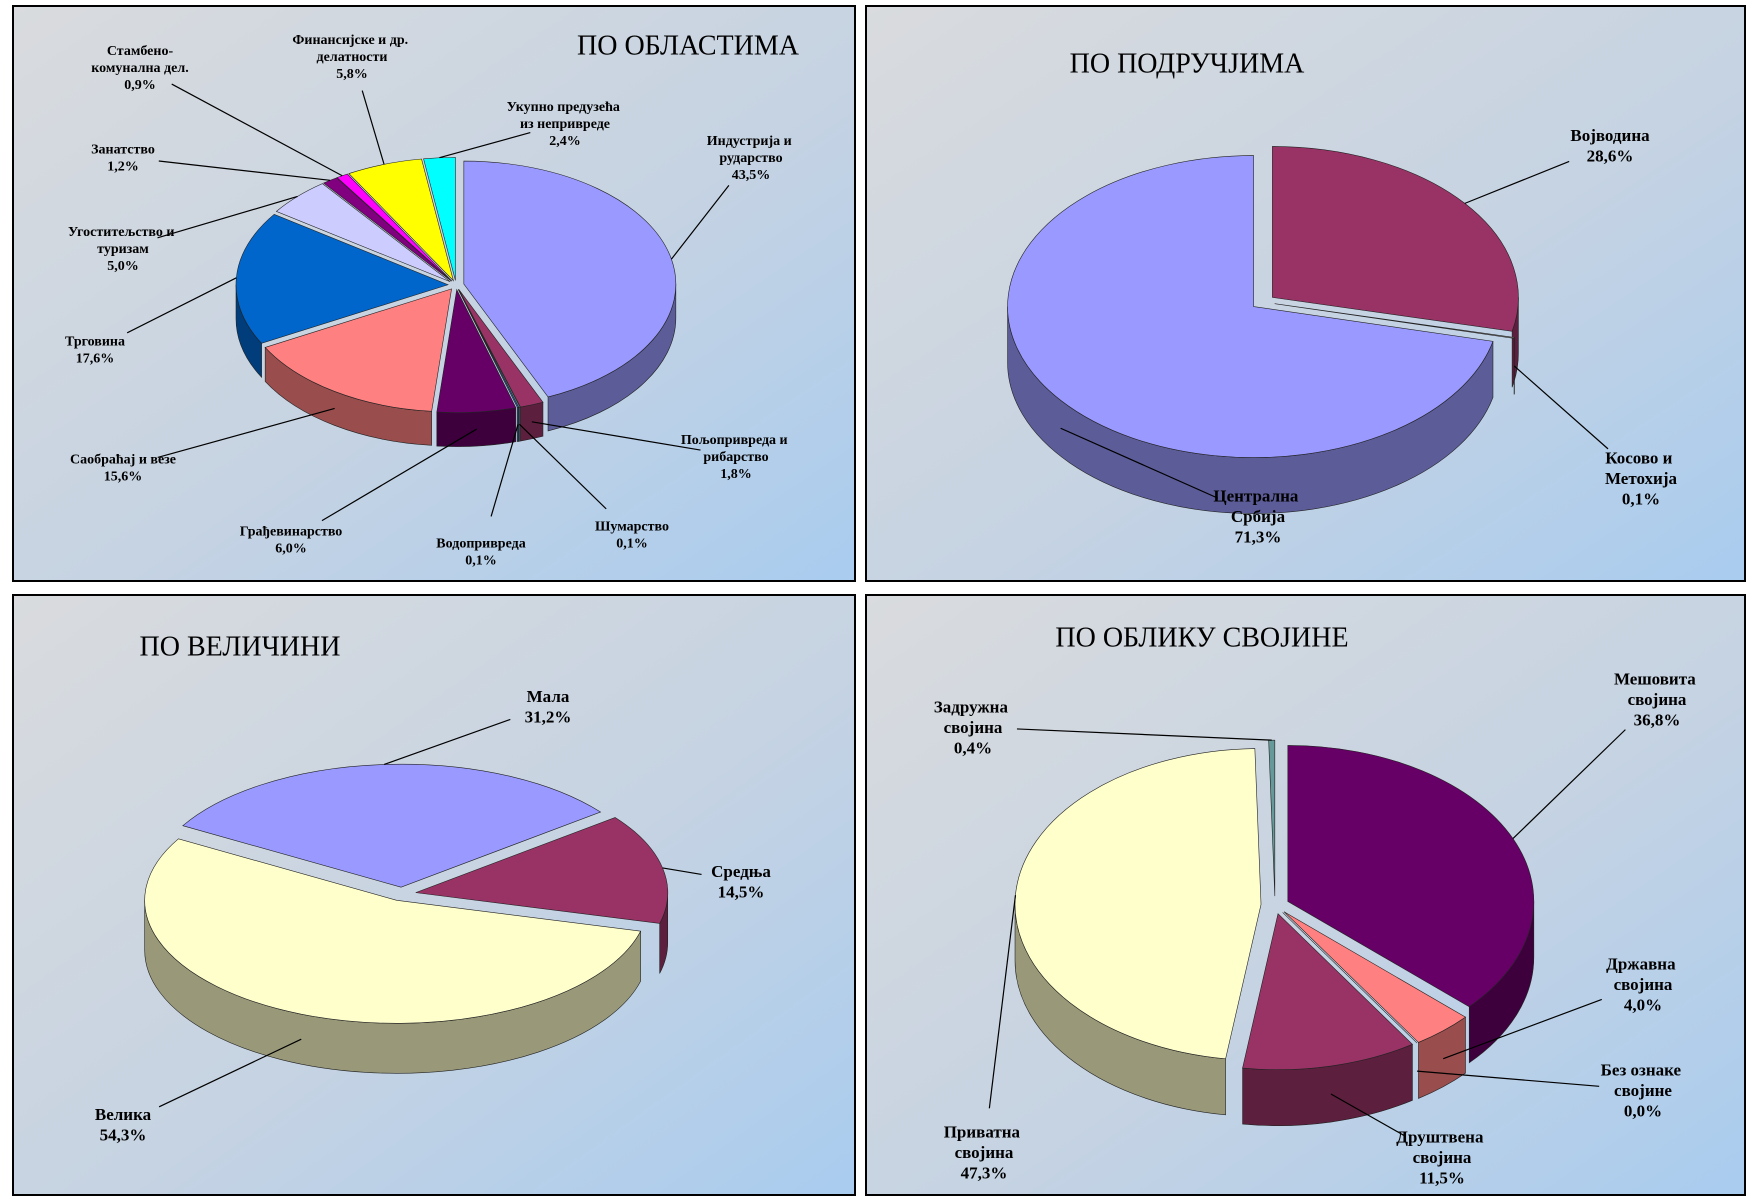  What do you see at coordinates (352, 74) in the screenshot?
I see `value-label: 5,8%` at bounding box center [352, 74].